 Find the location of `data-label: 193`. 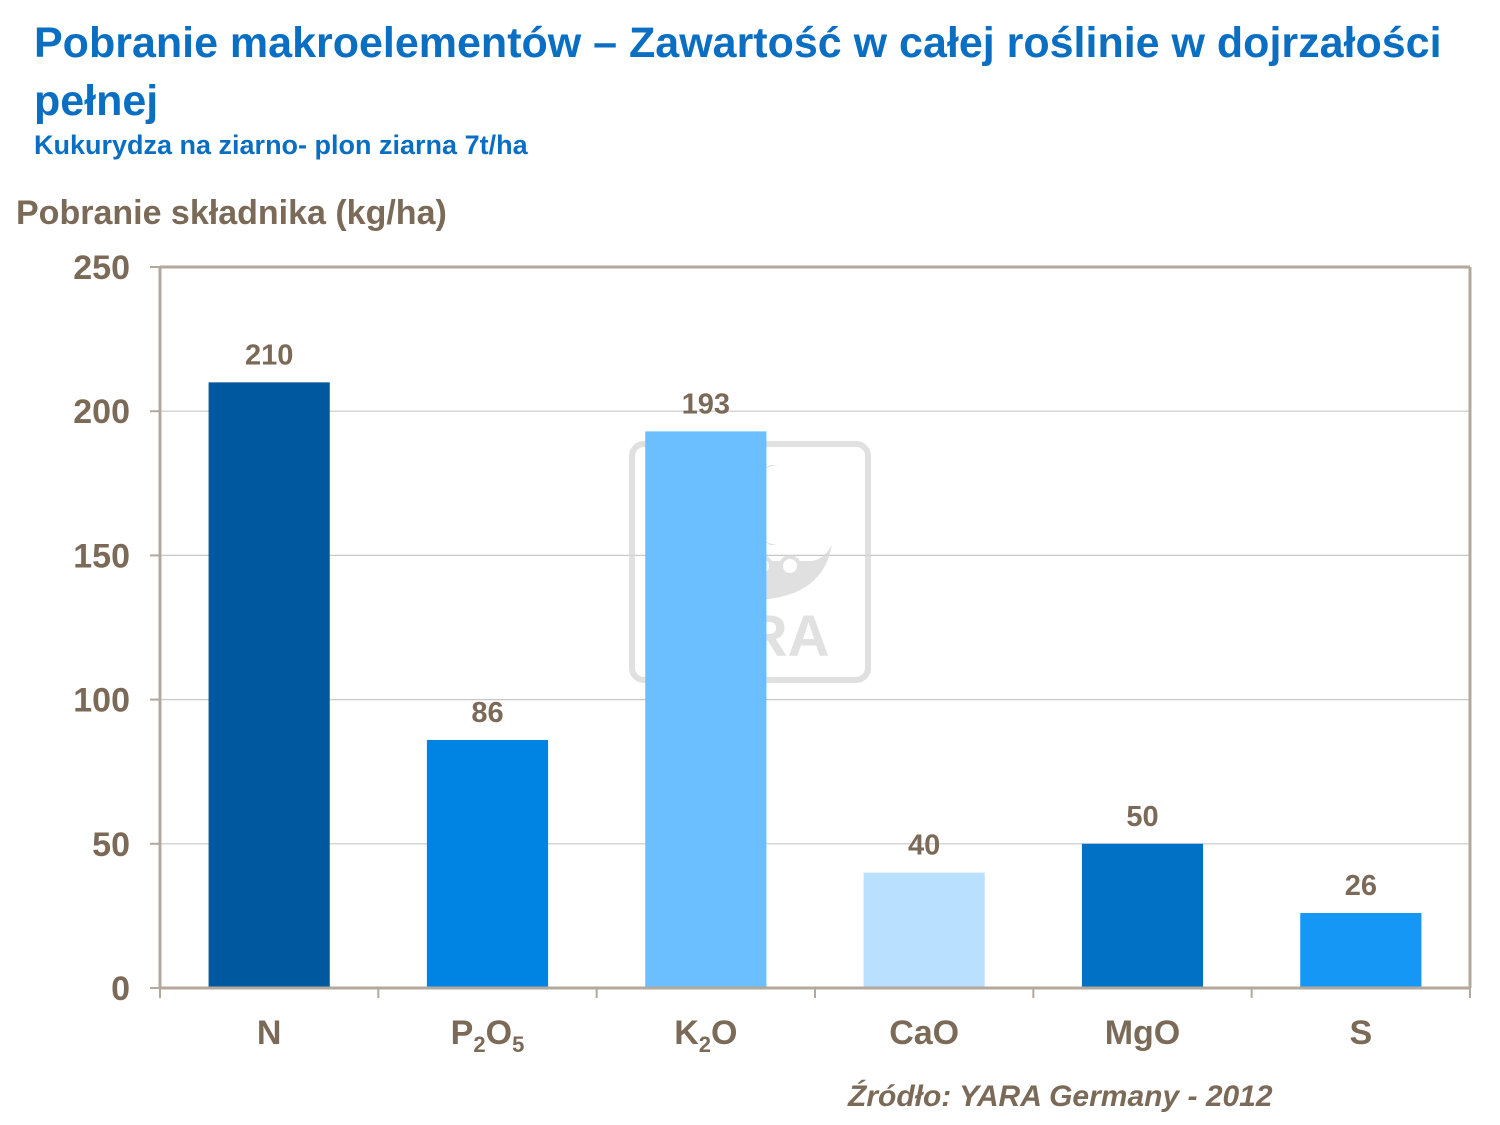

data-label: 193 is located at coordinates (706, 404).